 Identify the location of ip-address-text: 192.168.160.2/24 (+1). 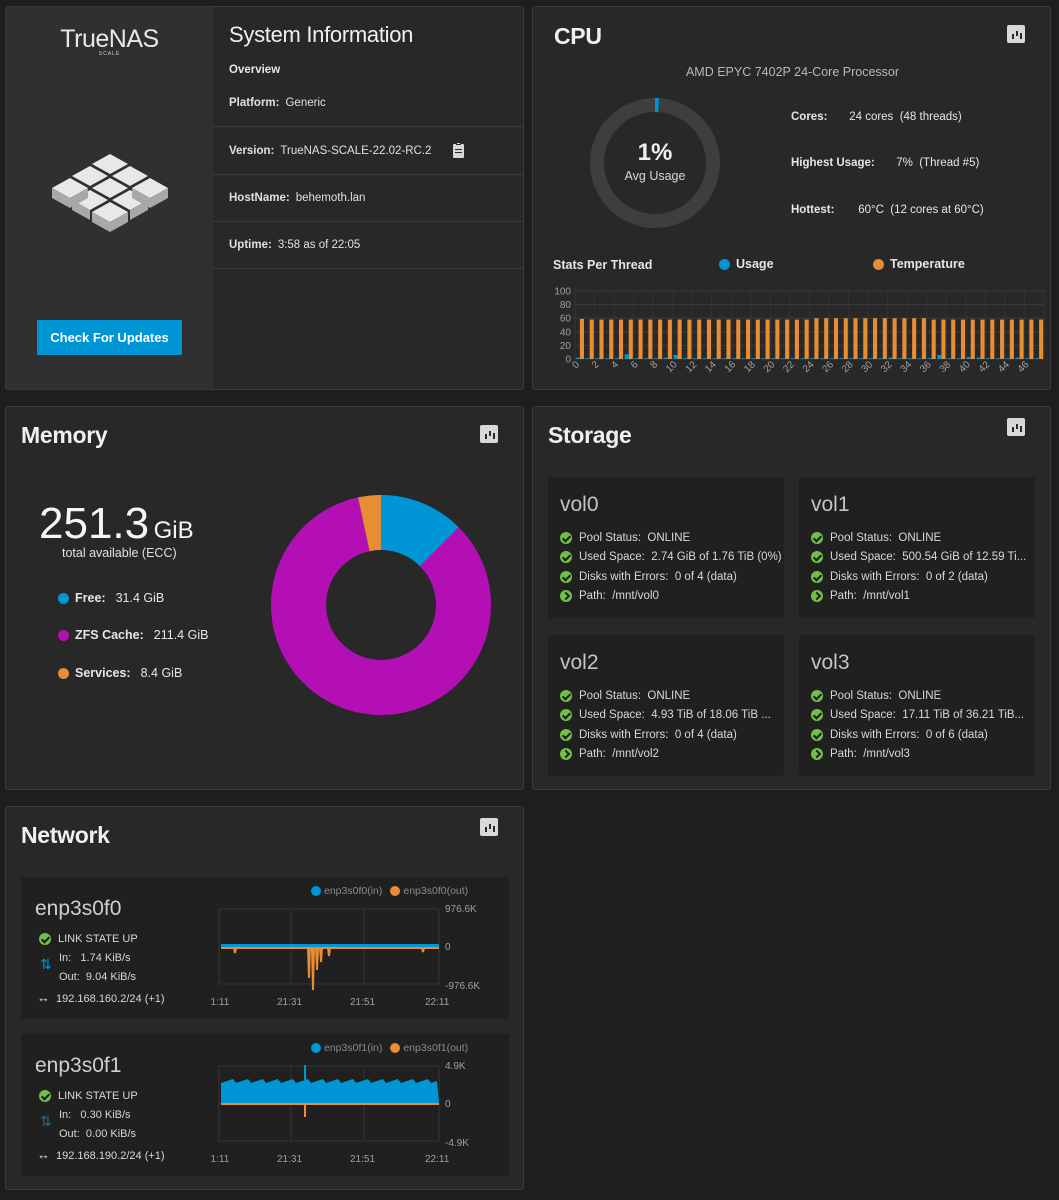
(110, 999).